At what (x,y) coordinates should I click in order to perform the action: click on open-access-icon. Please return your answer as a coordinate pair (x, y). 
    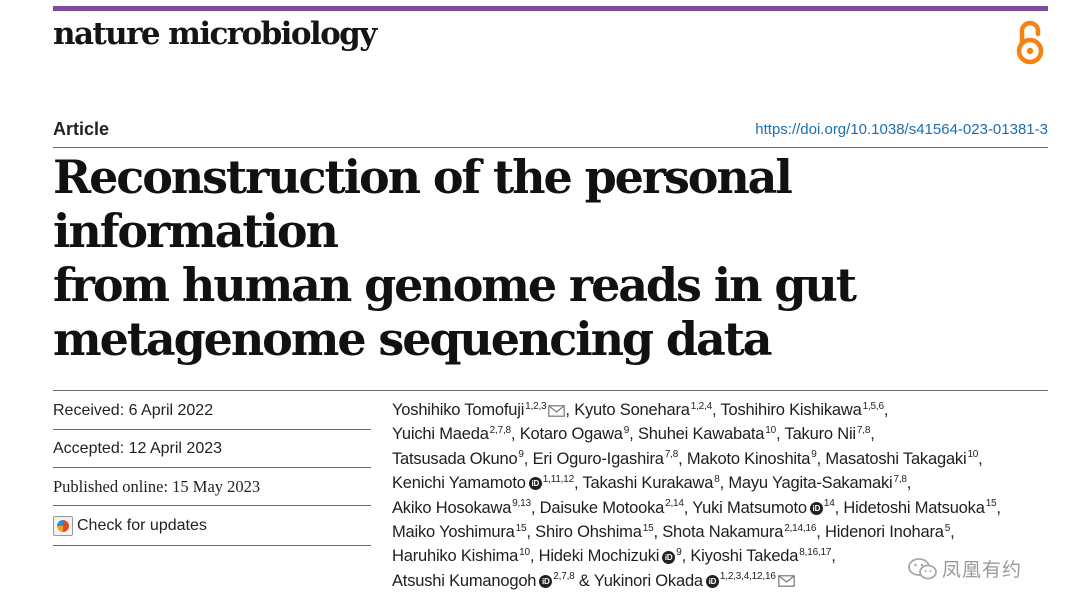
    Looking at the image, I should click on (1030, 42).